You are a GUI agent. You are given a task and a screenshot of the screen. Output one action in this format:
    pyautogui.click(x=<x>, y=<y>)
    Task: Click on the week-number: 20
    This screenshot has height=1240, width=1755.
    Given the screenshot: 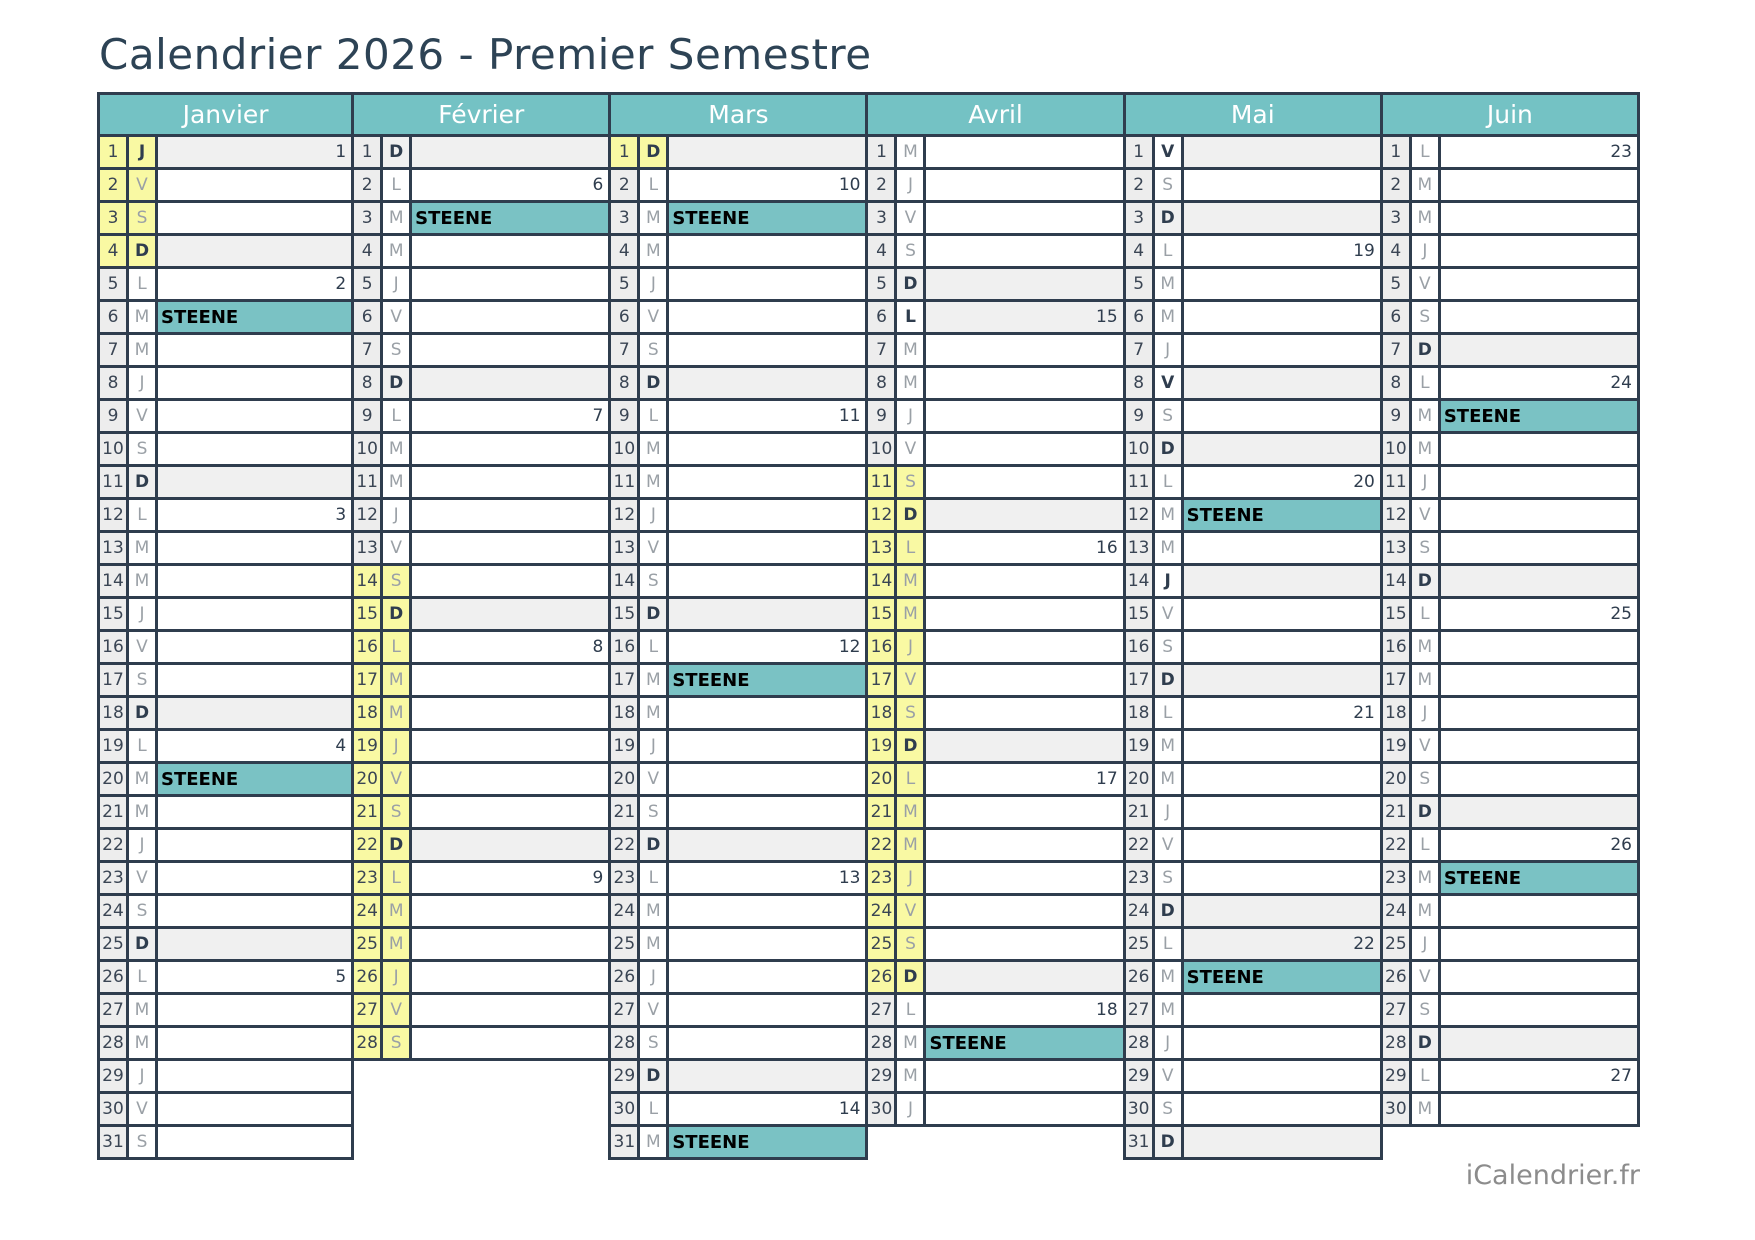 What is the action you would take?
    pyautogui.click(x=1364, y=482)
    